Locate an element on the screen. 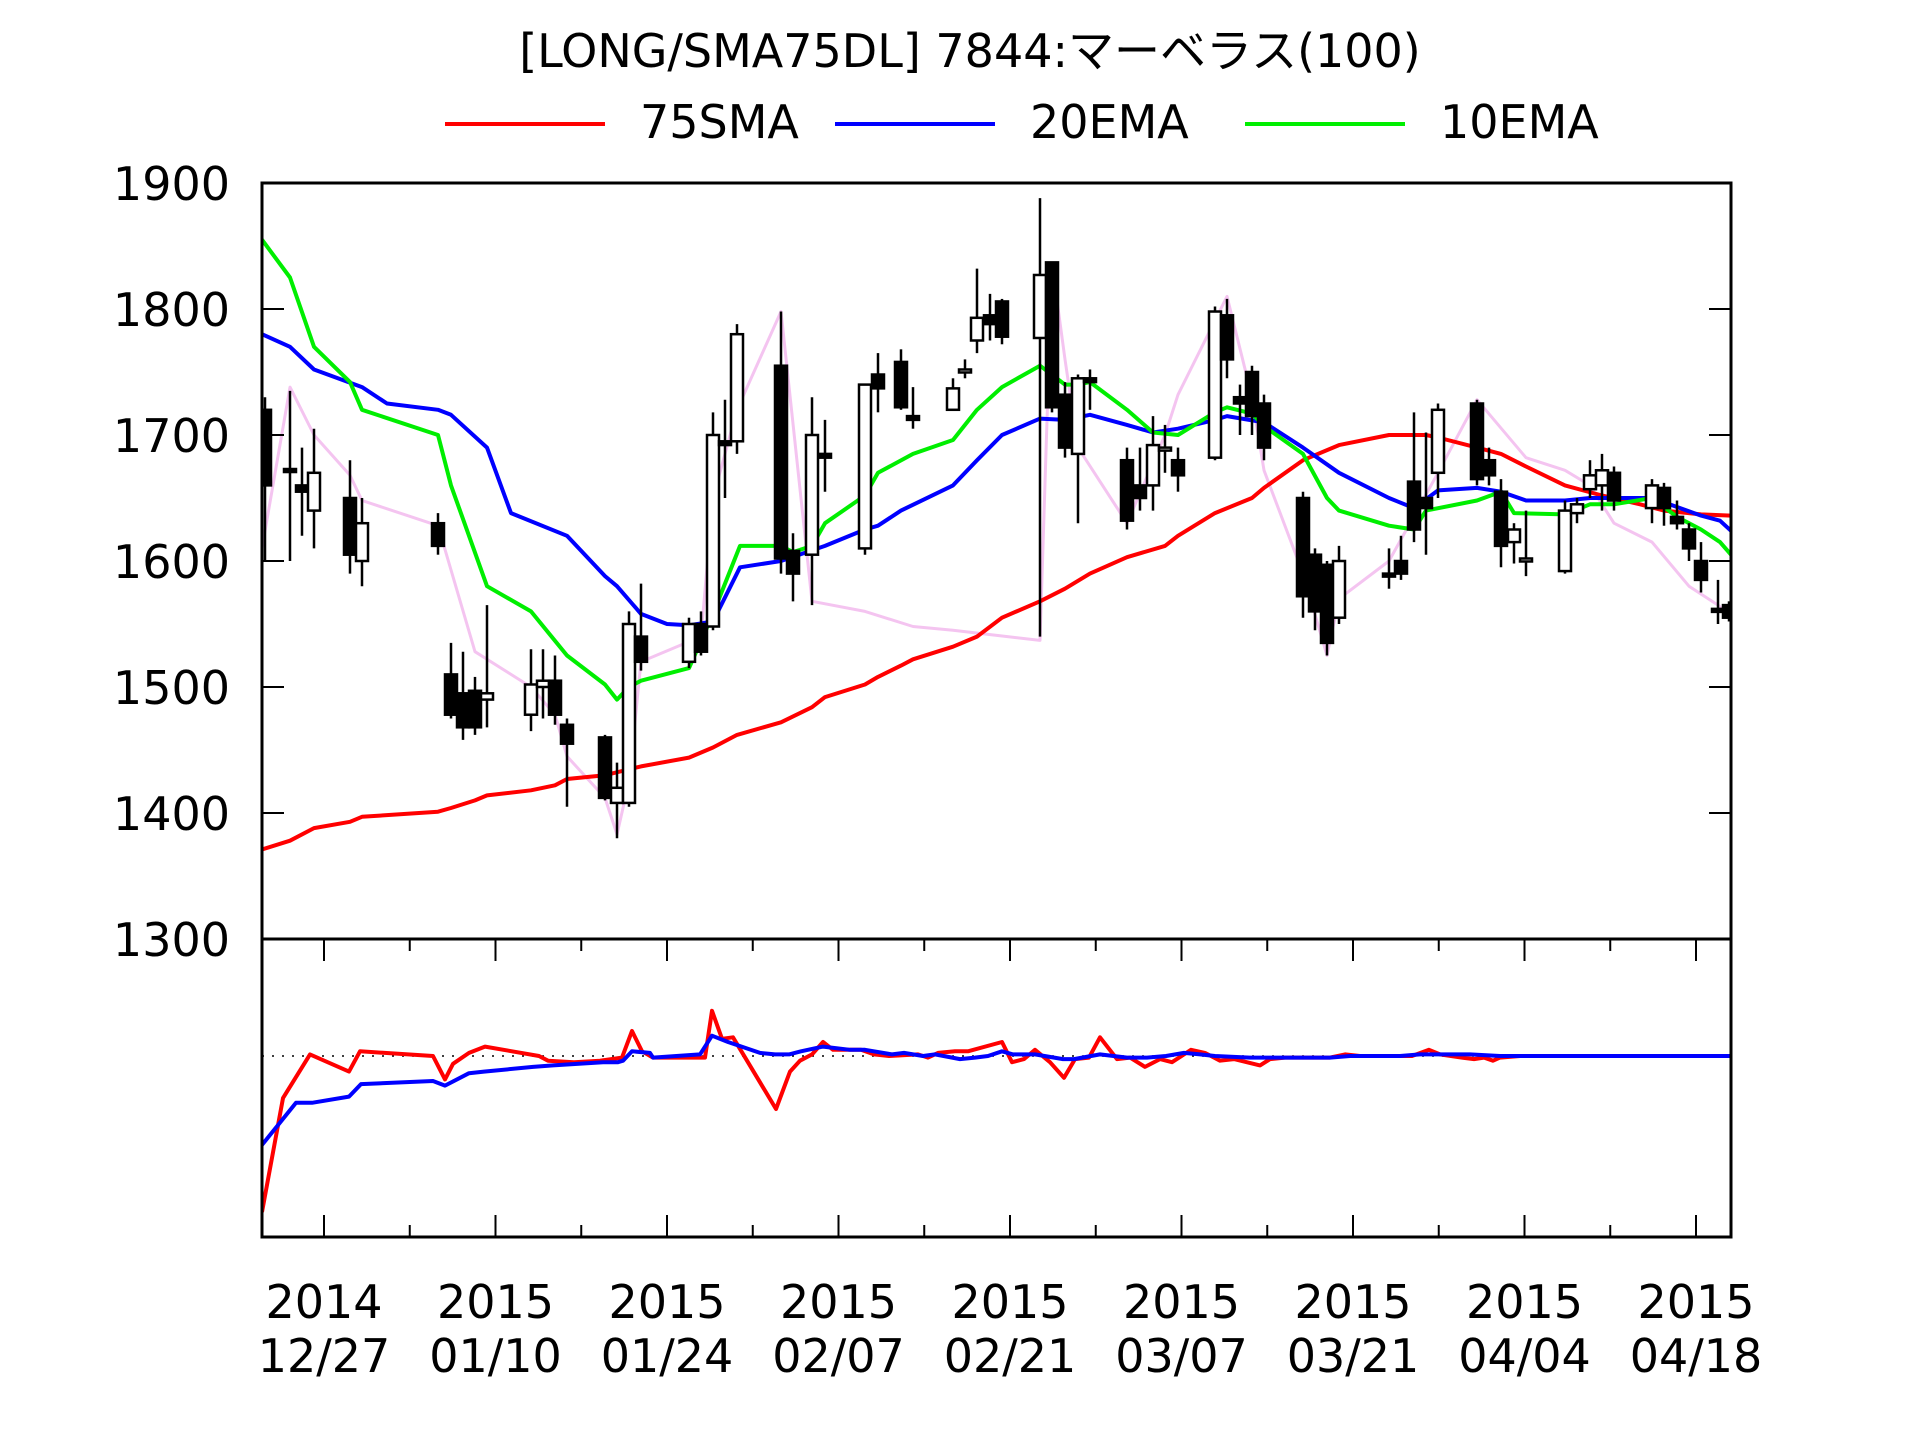 The width and height of the screenshot is (1920, 1440). y-tick-label: 1800 is located at coordinates (171, 310).